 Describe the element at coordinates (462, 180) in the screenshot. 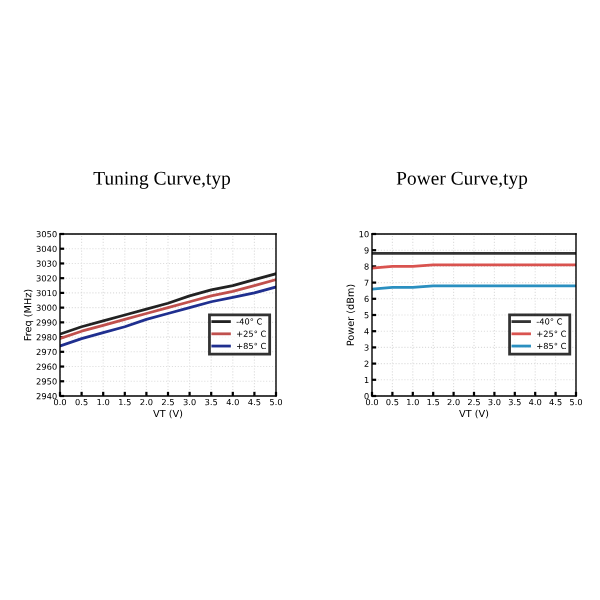

I see `chart-title: Power Curve,typ` at that location.